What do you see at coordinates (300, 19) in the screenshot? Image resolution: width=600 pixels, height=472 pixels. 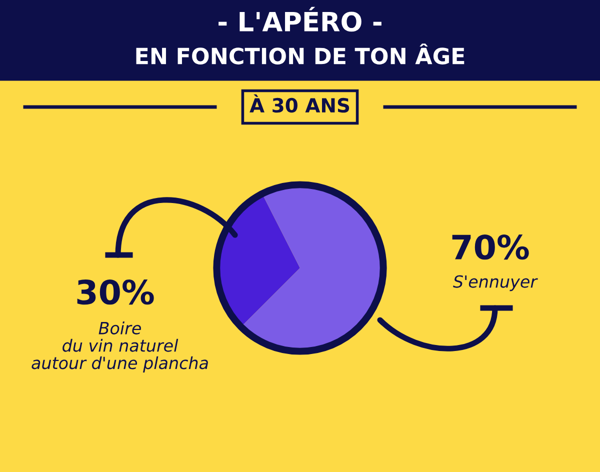 I see `chart-title: - L'APÉRO -` at bounding box center [300, 19].